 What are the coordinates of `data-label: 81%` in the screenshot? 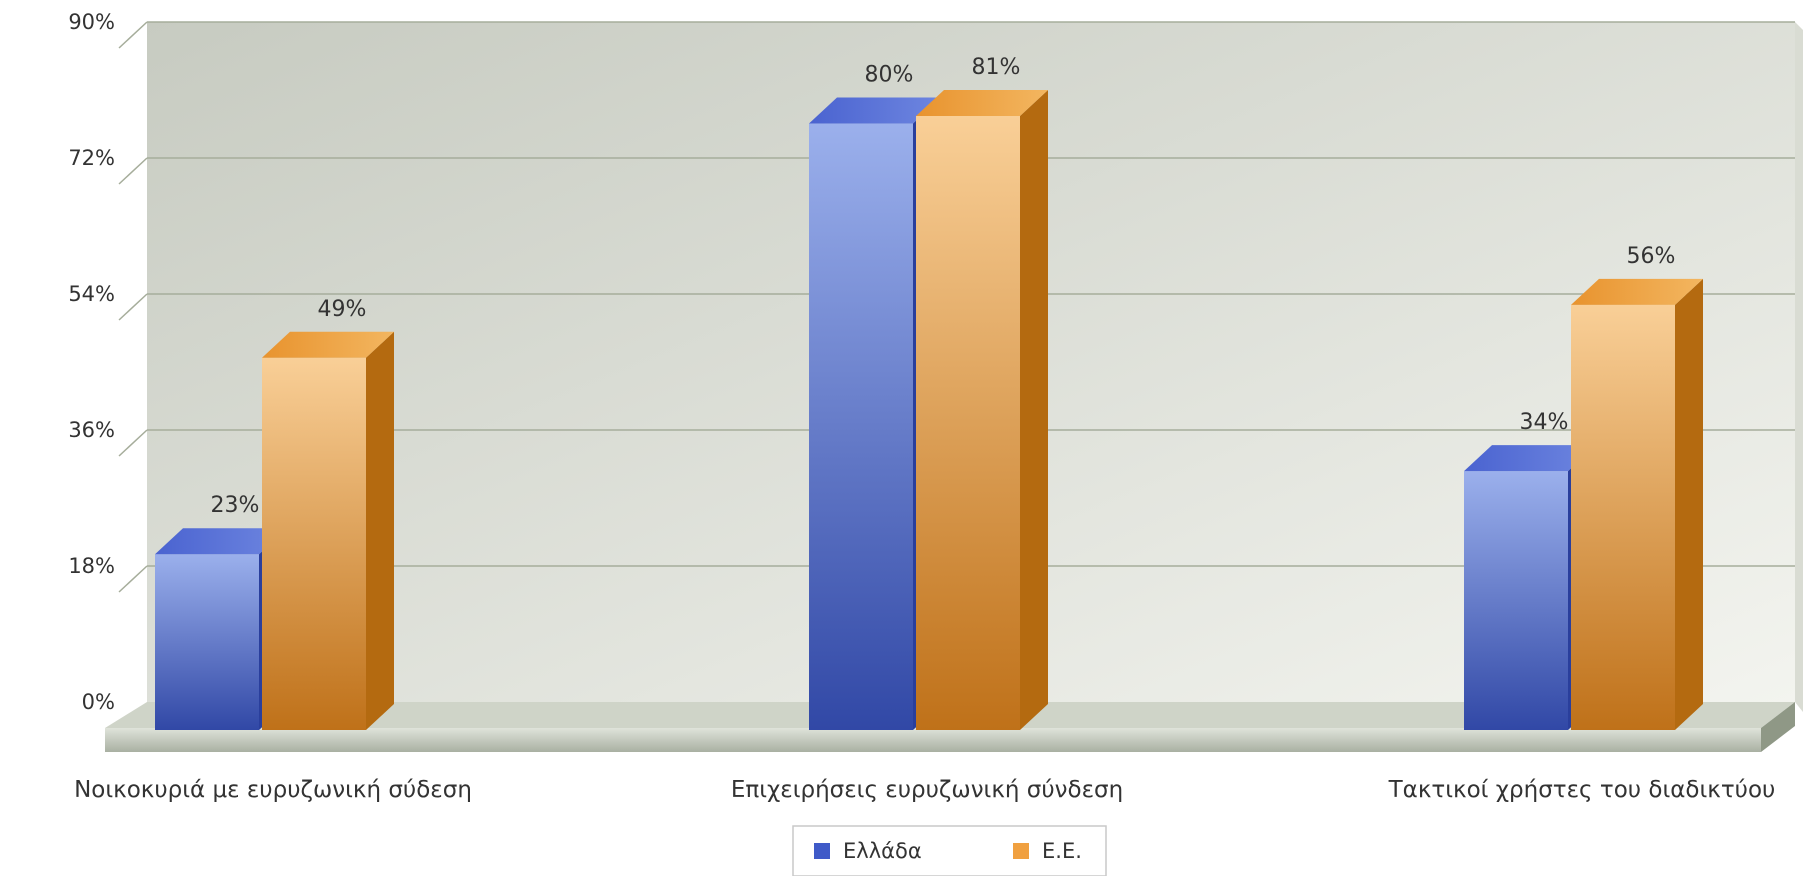 It's located at (996, 67).